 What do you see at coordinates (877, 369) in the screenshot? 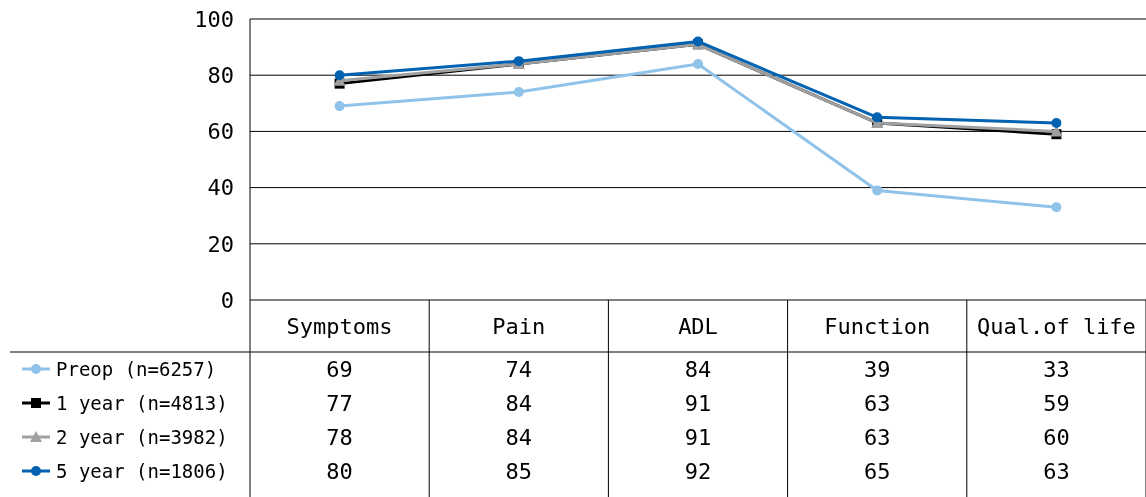
I see `data-label: 39` at bounding box center [877, 369].